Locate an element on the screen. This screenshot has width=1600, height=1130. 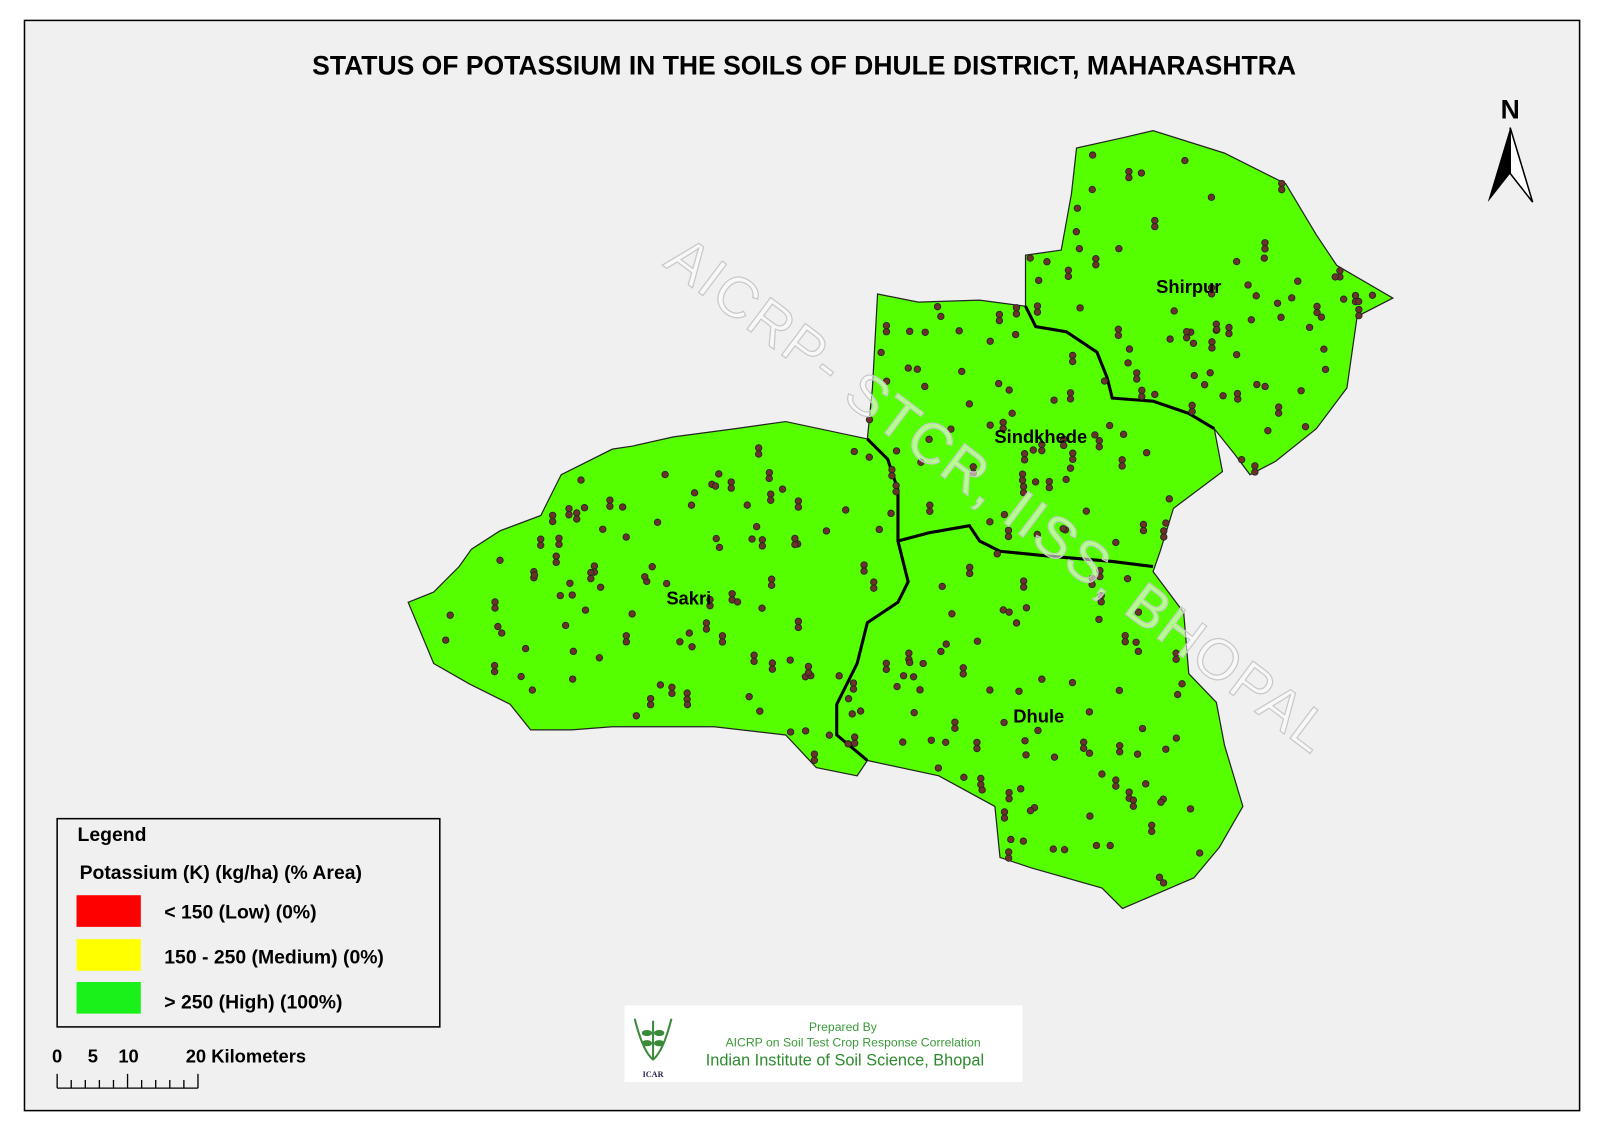
legend-swatch-medium is located at coordinates (108, 955).